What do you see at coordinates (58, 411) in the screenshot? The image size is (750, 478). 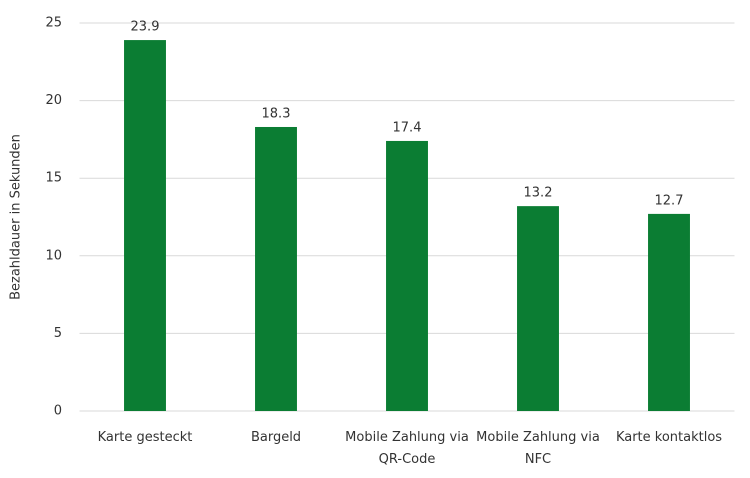 I see `y-tick-label: 0` at bounding box center [58, 411].